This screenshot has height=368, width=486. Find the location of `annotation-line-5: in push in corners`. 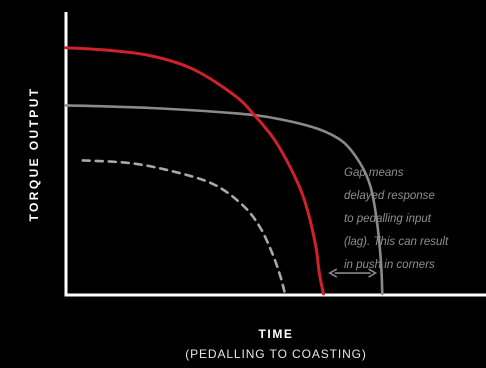

annotation-line-5: in push in corners is located at coordinates (389, 265).